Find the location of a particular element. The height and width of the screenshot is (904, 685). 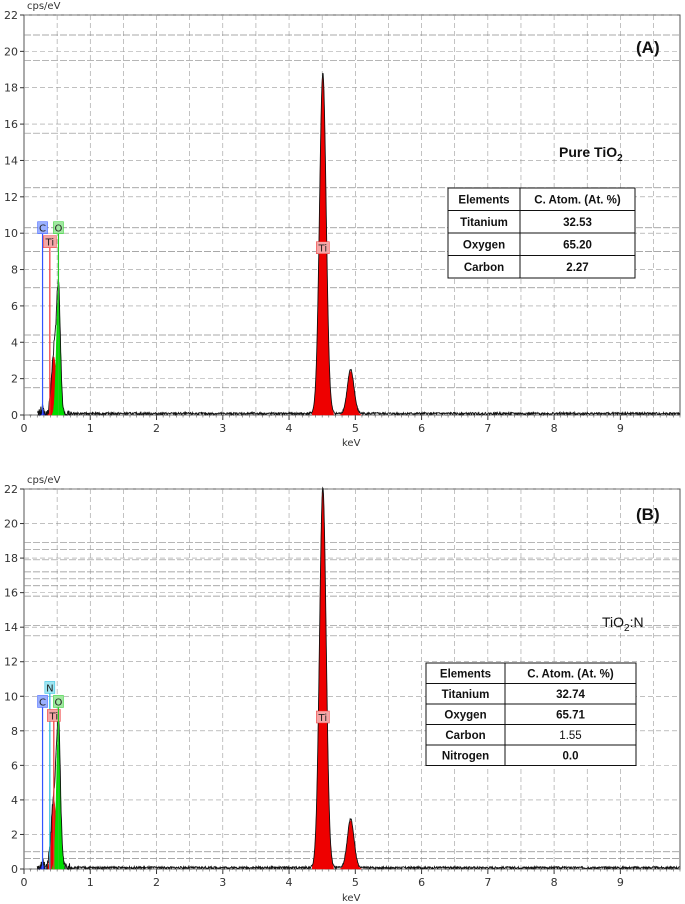

marker-box-n is located at coordinates (50, 687).